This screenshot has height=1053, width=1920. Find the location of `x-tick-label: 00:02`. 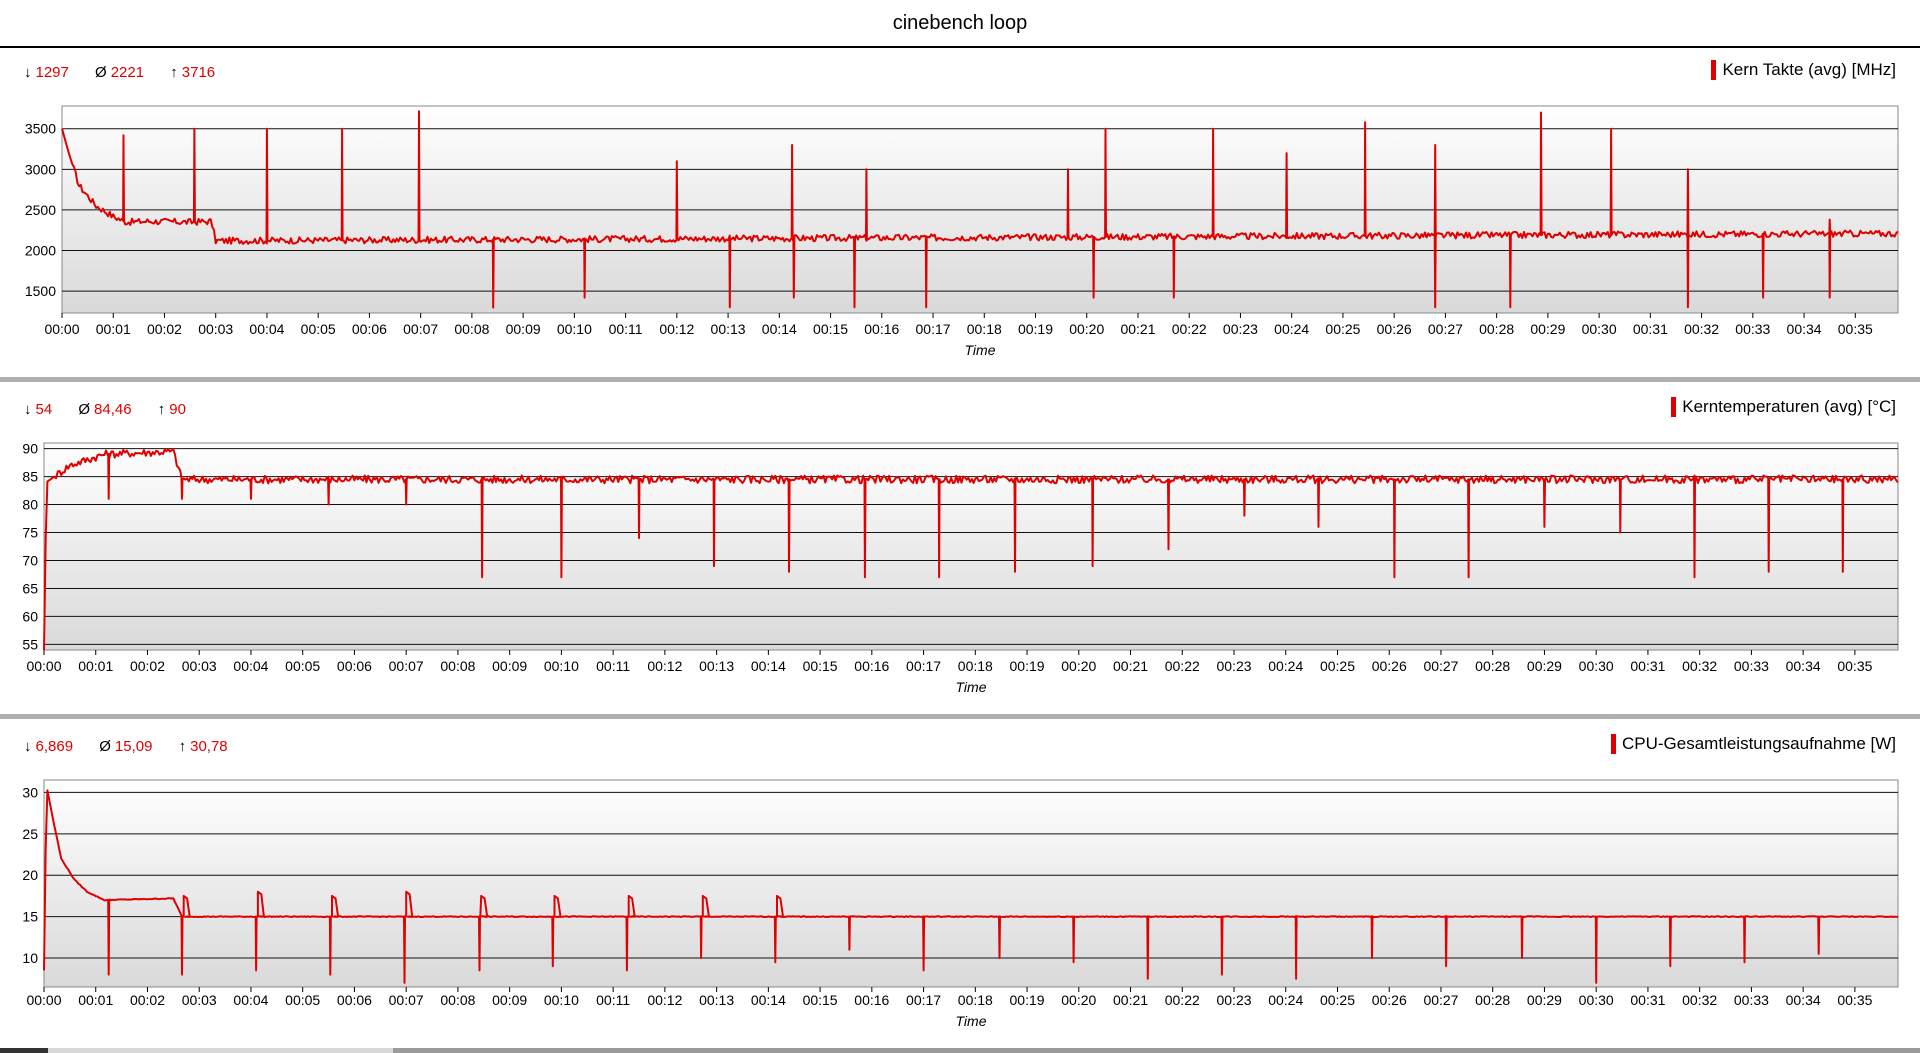

x-tick-label: 00:02 is located at coordinates (147, 666).